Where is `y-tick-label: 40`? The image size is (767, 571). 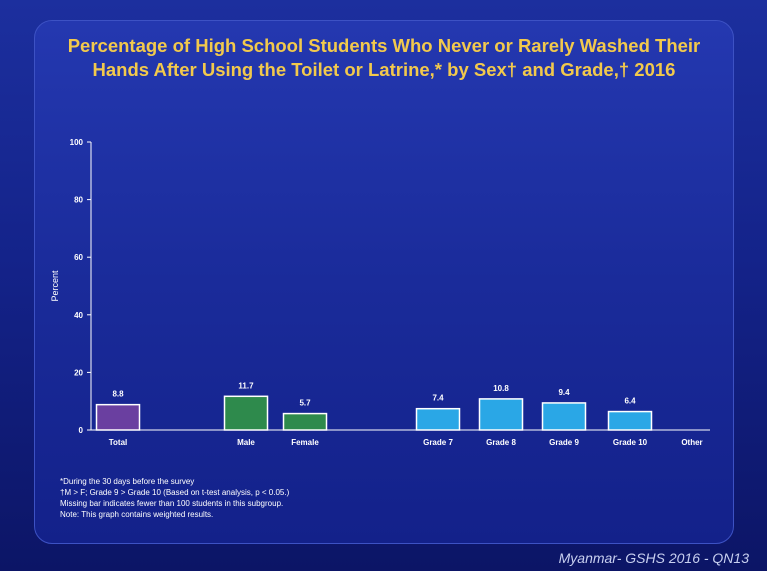
y-tick-label: 40 is located at coordinates (78, 315).